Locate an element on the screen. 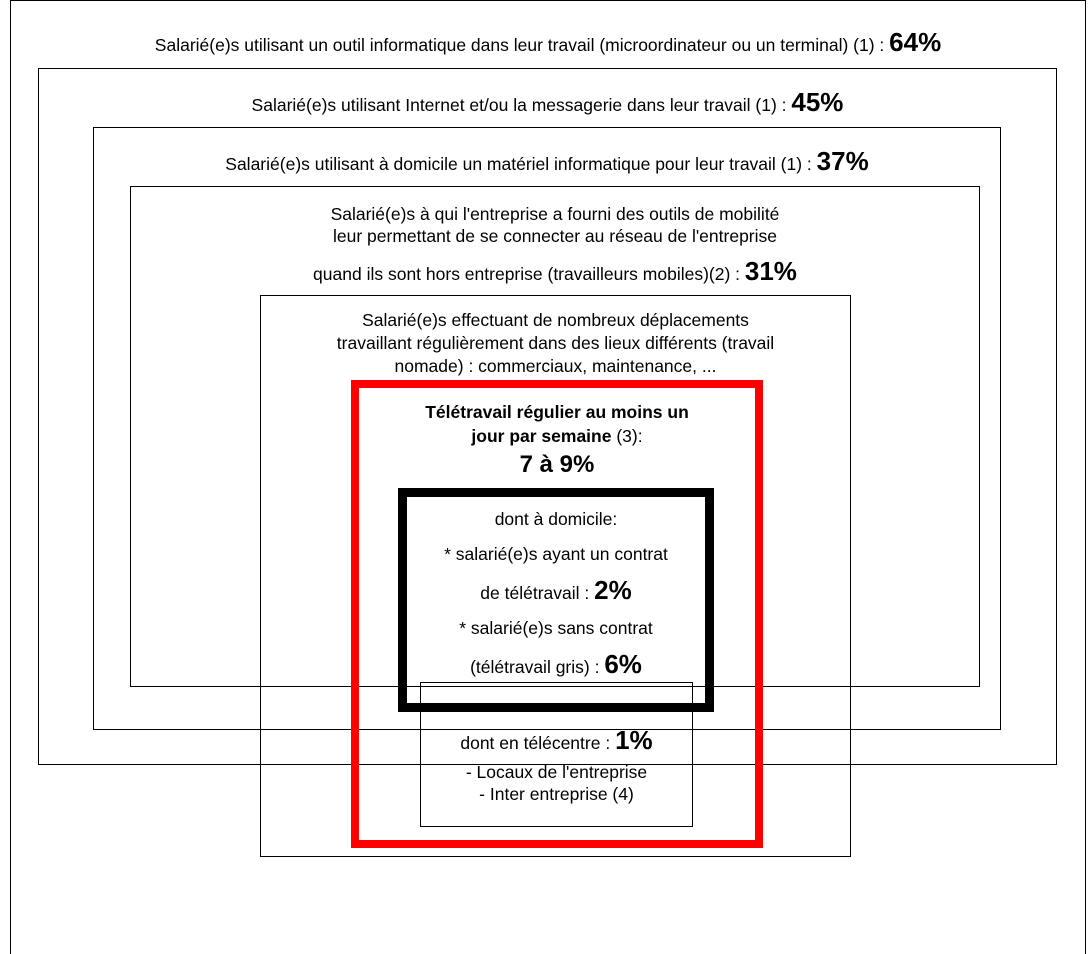  telecentre-line3: - Inter entreprise (4) is located at coordinates (556, 794).